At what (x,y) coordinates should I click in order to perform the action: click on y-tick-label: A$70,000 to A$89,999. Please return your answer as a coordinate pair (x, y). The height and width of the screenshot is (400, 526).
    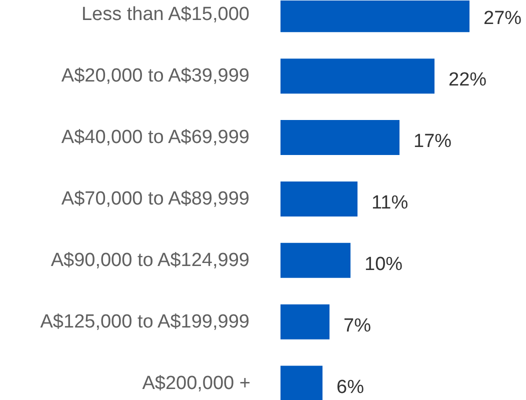
    Looking at the image, I should click on (155, 199).